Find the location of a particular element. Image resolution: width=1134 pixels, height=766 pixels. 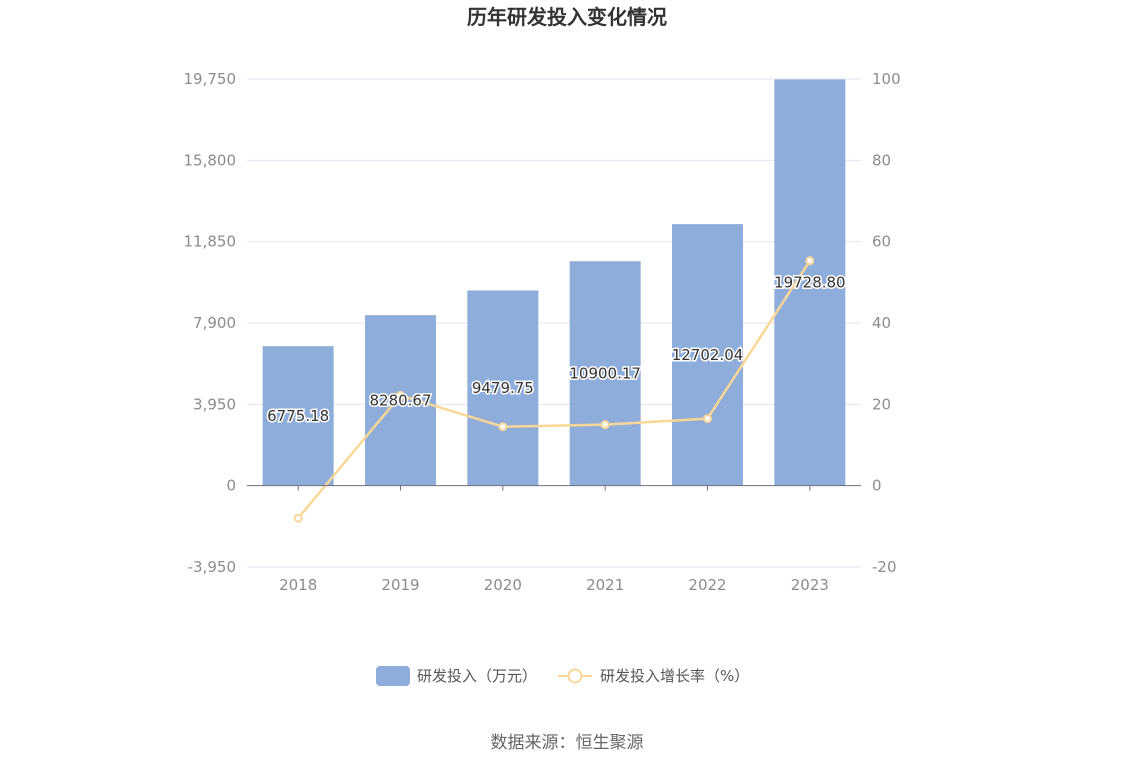

y-left-tick-label: 15,800 is located at coordinates (210, 160).